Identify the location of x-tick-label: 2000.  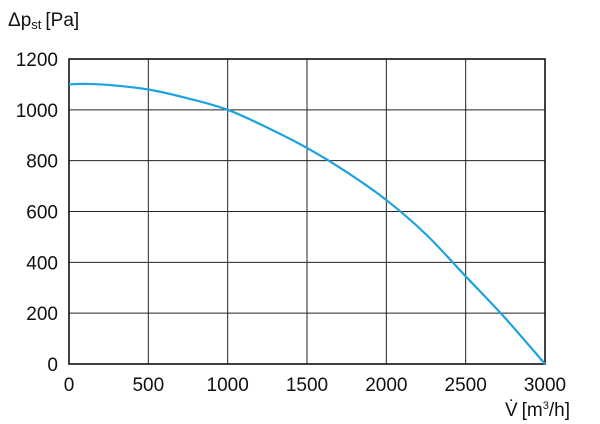
(386, 385).